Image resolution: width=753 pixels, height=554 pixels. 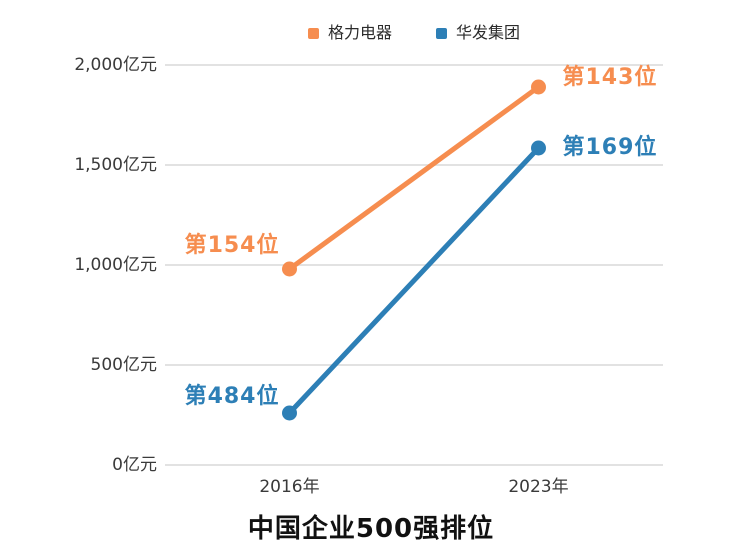 What do you see at coordinates (488, 32) in the screenshot?
I see `legend-label: 华发集团` at bounding box center [488, 32].